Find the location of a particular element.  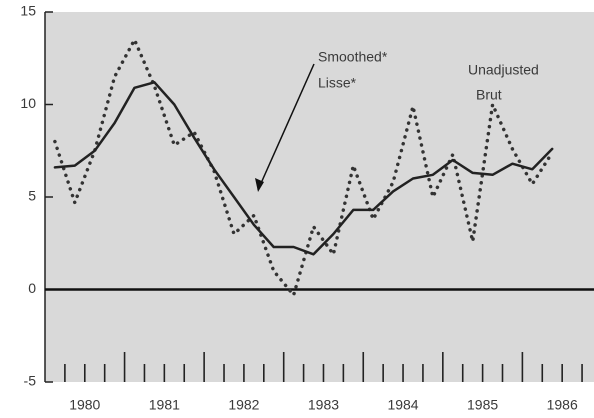

annotation-arrowhead is located at coordinates (259, 185).